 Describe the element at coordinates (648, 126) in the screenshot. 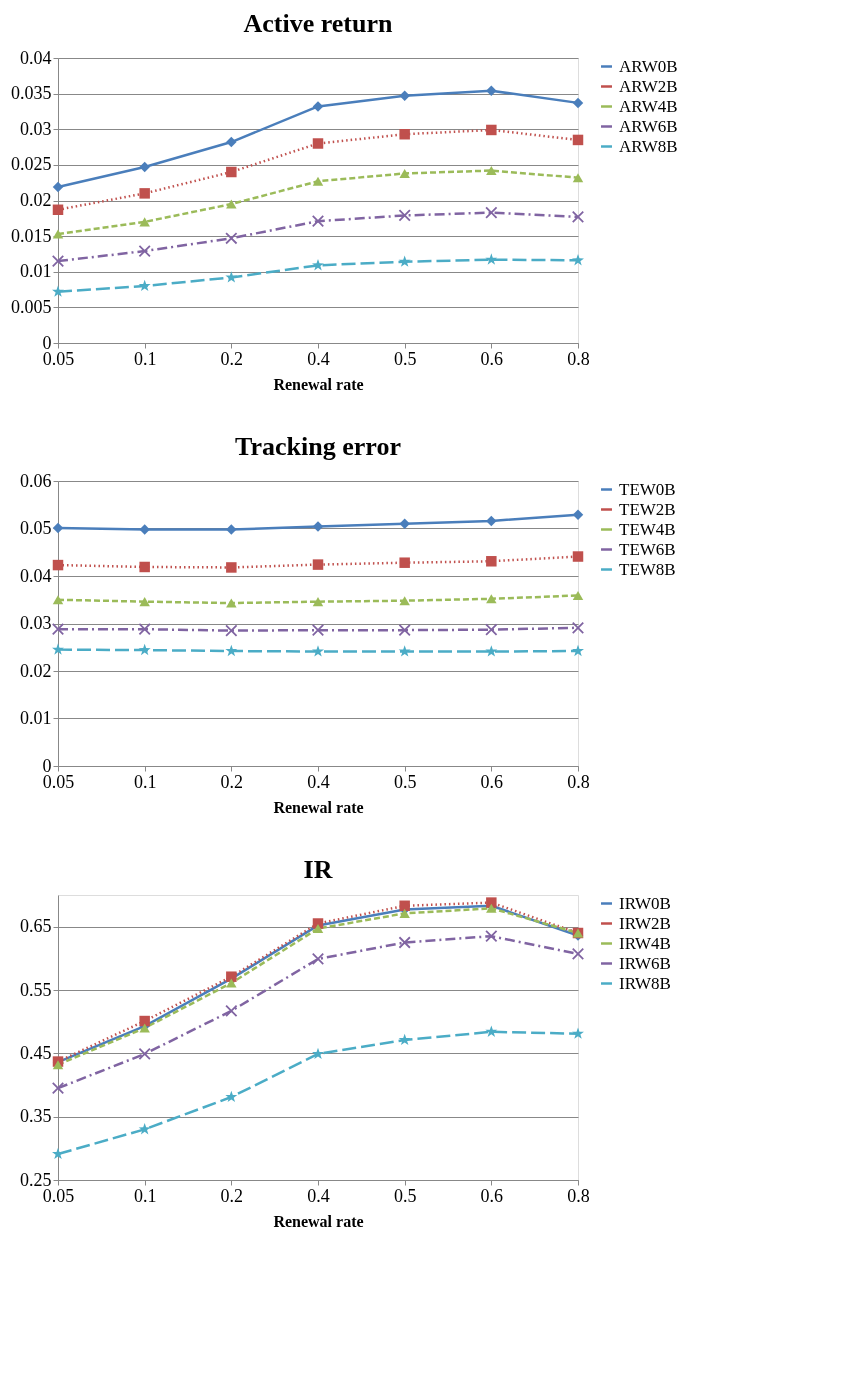

I see `legend-label: ARW6B` at that location.